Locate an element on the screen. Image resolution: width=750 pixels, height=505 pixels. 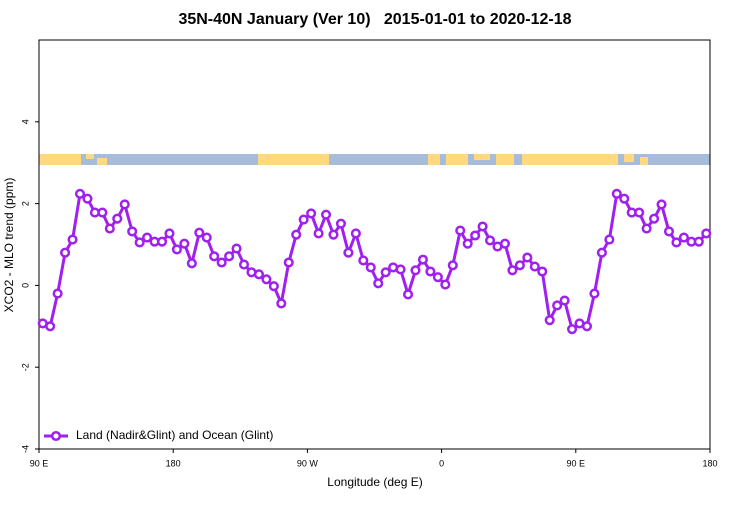
y-tick-label: 2 is located at coordinates (25, 203).